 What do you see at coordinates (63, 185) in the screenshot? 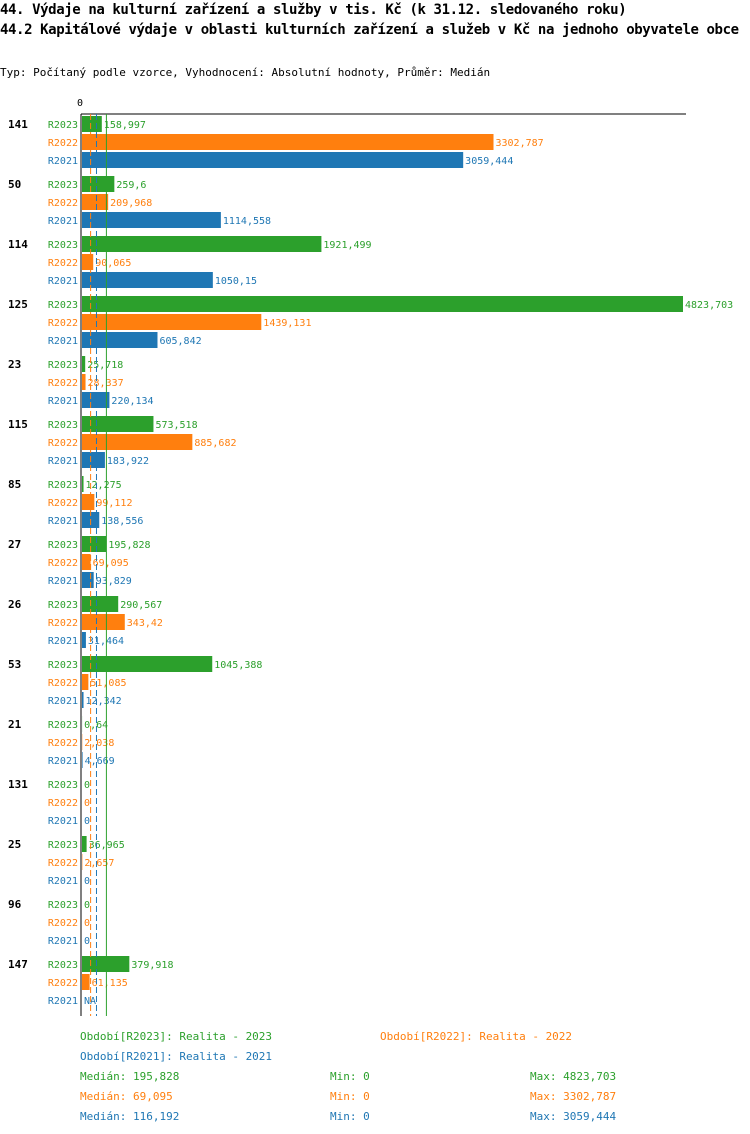
I see `series-label-r2023-50: R2023` at bounding box center [63, 185].